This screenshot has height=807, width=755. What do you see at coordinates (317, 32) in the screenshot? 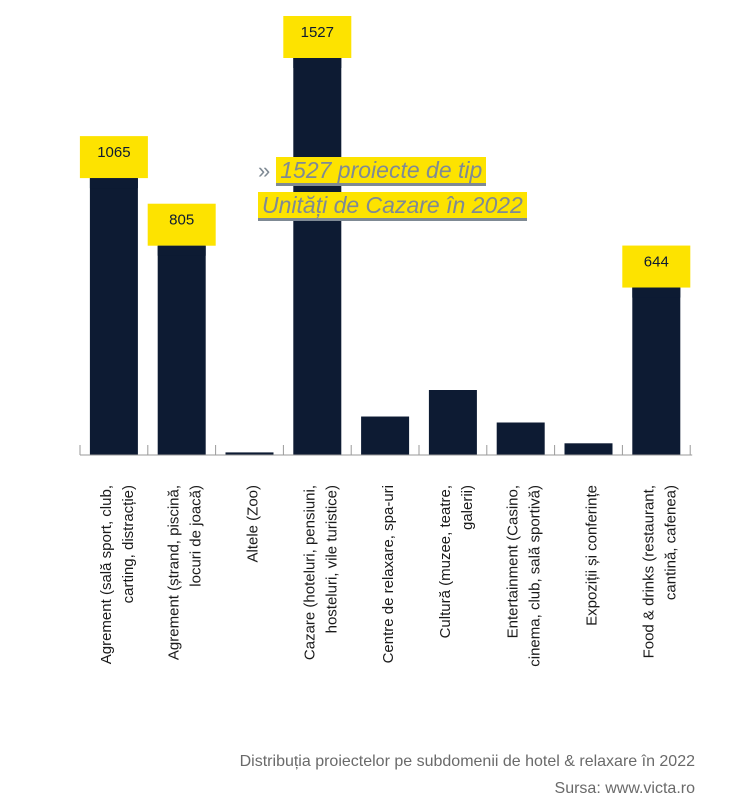
I see `value-label: 1527` at bounding box center [317, 32].